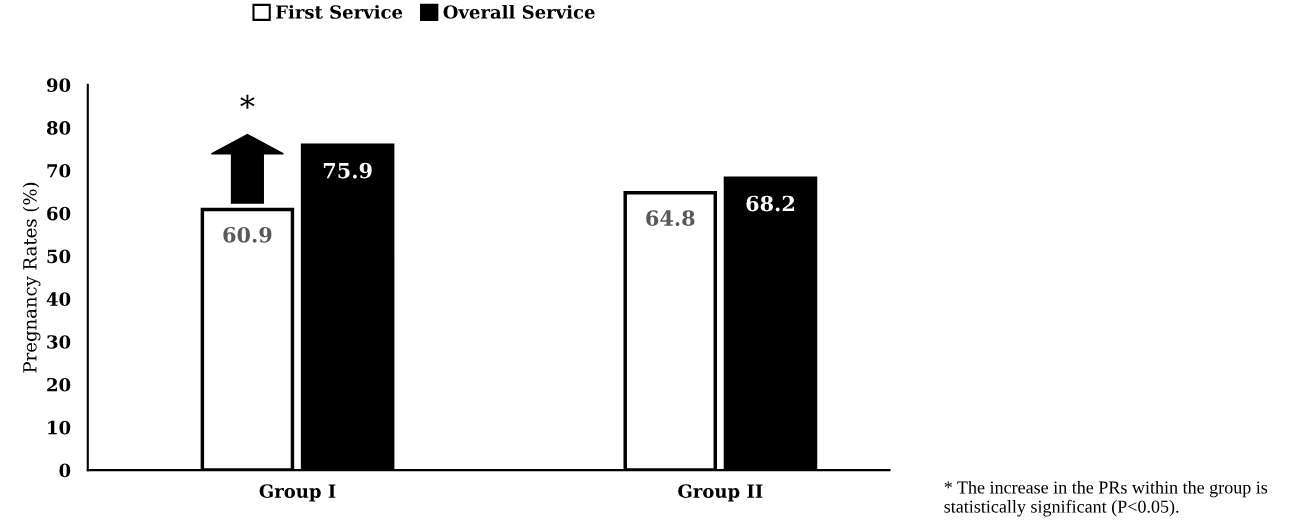 This screenshot has height=527, width=1291. Describe the element at coordinates (59, 170) in the screenshot. I see `y-tick-label: 70` at that location.